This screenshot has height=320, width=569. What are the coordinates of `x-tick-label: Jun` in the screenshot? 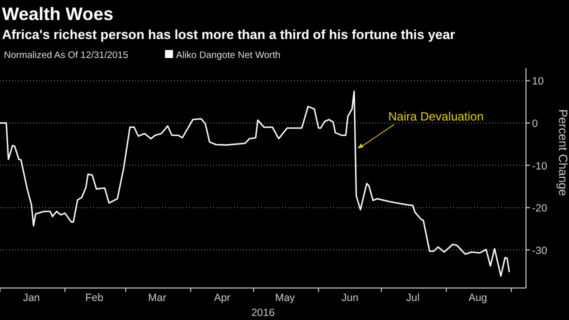 It's located at (350, 298).